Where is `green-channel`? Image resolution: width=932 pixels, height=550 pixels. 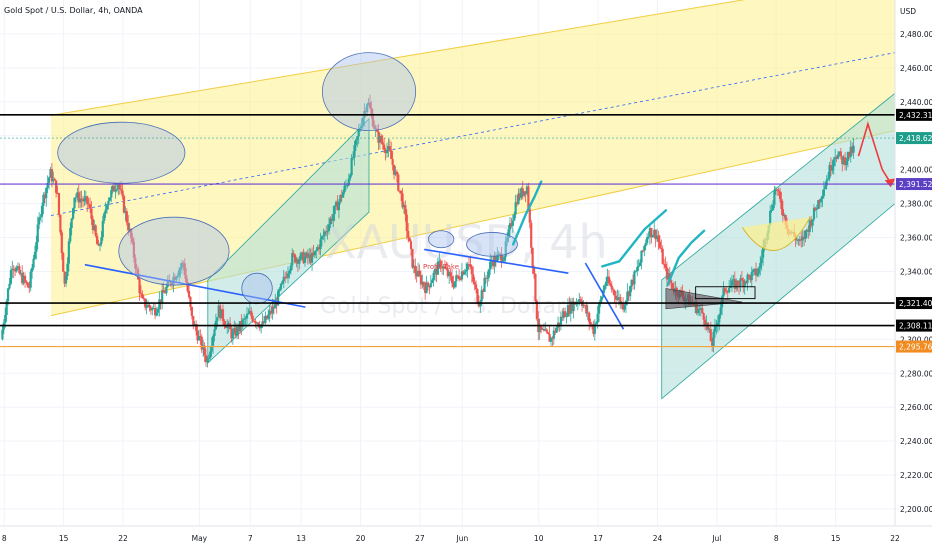 green-channel is located at coordinates (288, 241).